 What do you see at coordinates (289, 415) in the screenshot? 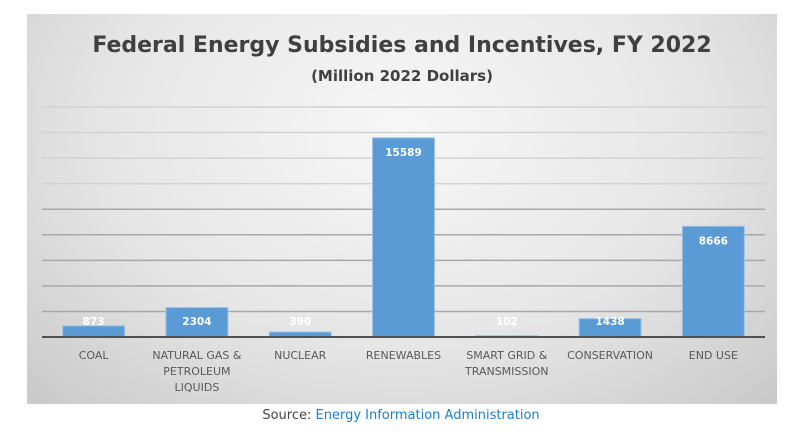
I see `source-prefix: Source:` at bounding box center [289, 415].